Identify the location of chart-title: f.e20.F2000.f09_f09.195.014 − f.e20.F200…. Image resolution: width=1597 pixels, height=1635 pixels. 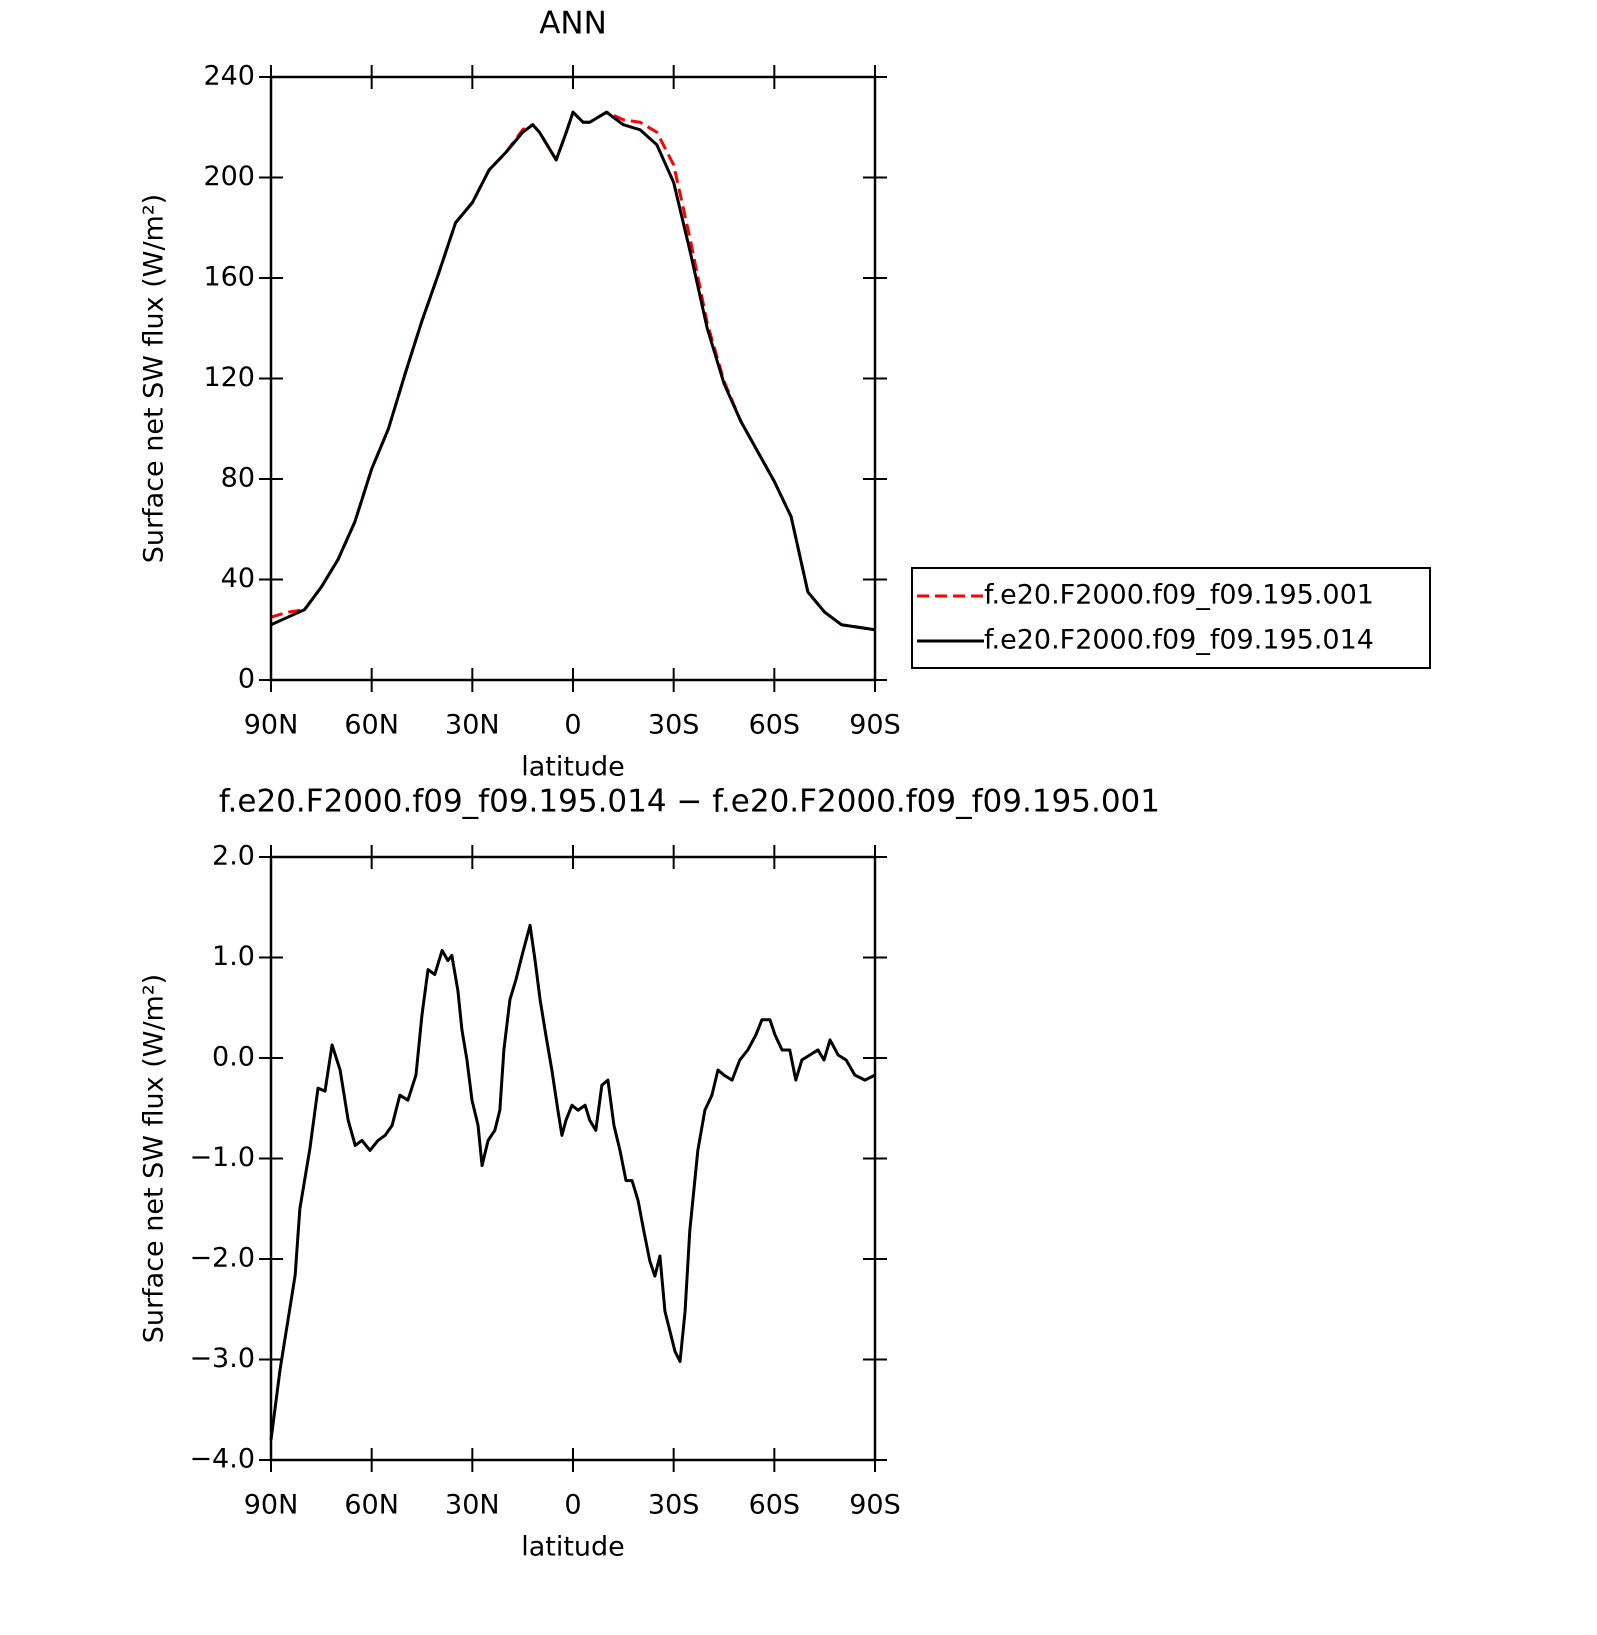
(689, 802).